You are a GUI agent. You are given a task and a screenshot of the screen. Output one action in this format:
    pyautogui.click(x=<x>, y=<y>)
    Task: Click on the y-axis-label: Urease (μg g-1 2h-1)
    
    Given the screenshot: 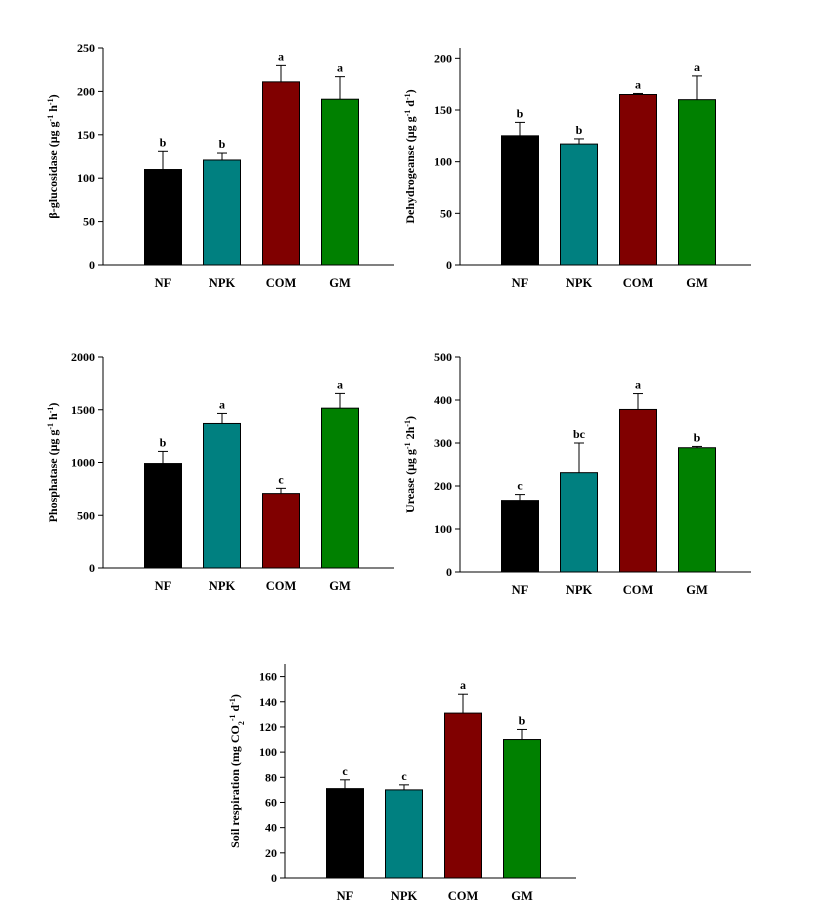 What is the action you would take?
    pyautogui.click(x=410, y=464)
    